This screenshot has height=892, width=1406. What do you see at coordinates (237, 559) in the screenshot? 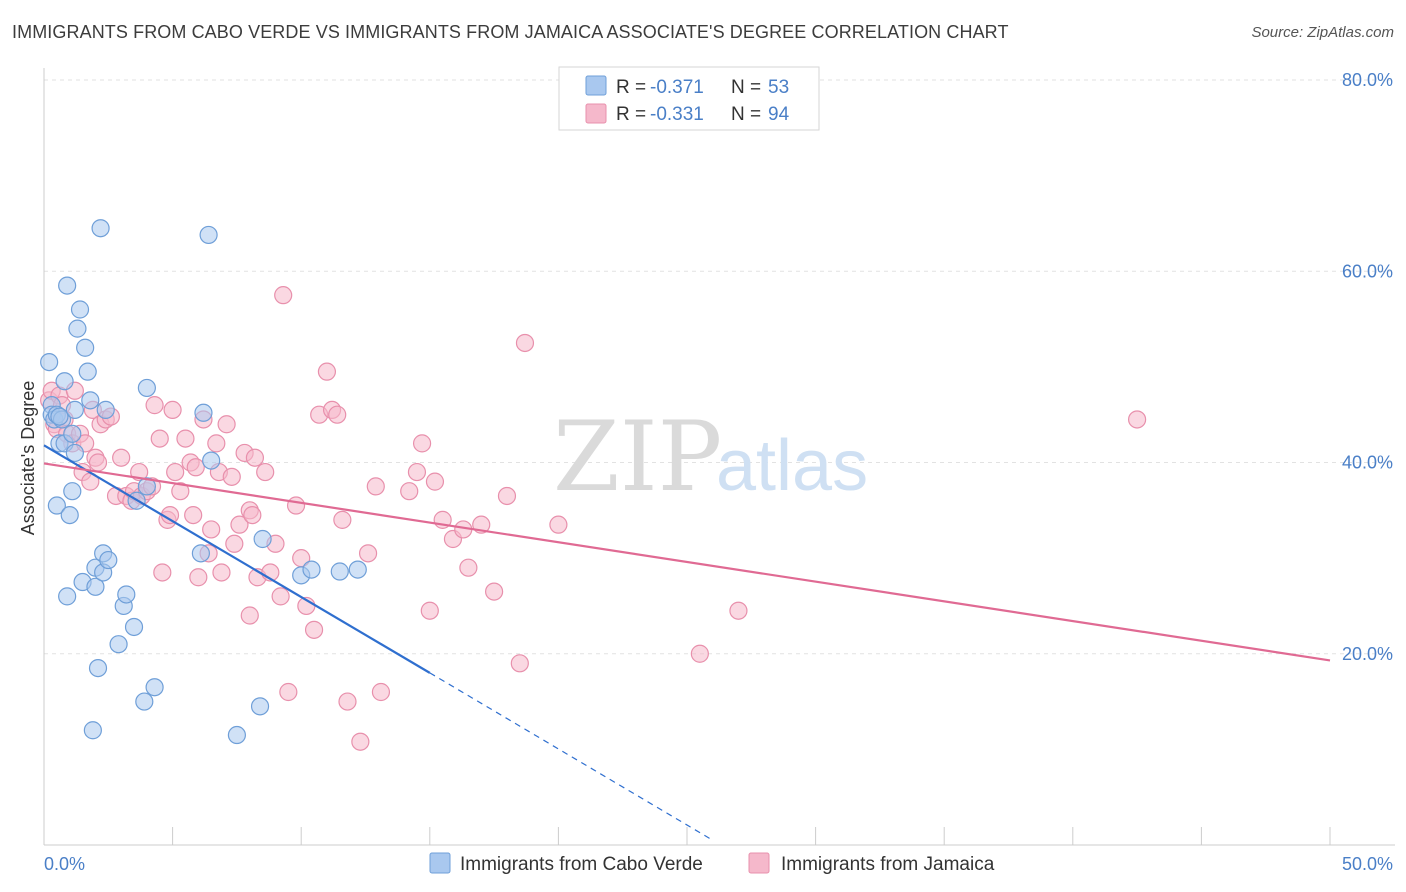
I see `cabo-verde-trend-line` at bounding box center [237, 559].